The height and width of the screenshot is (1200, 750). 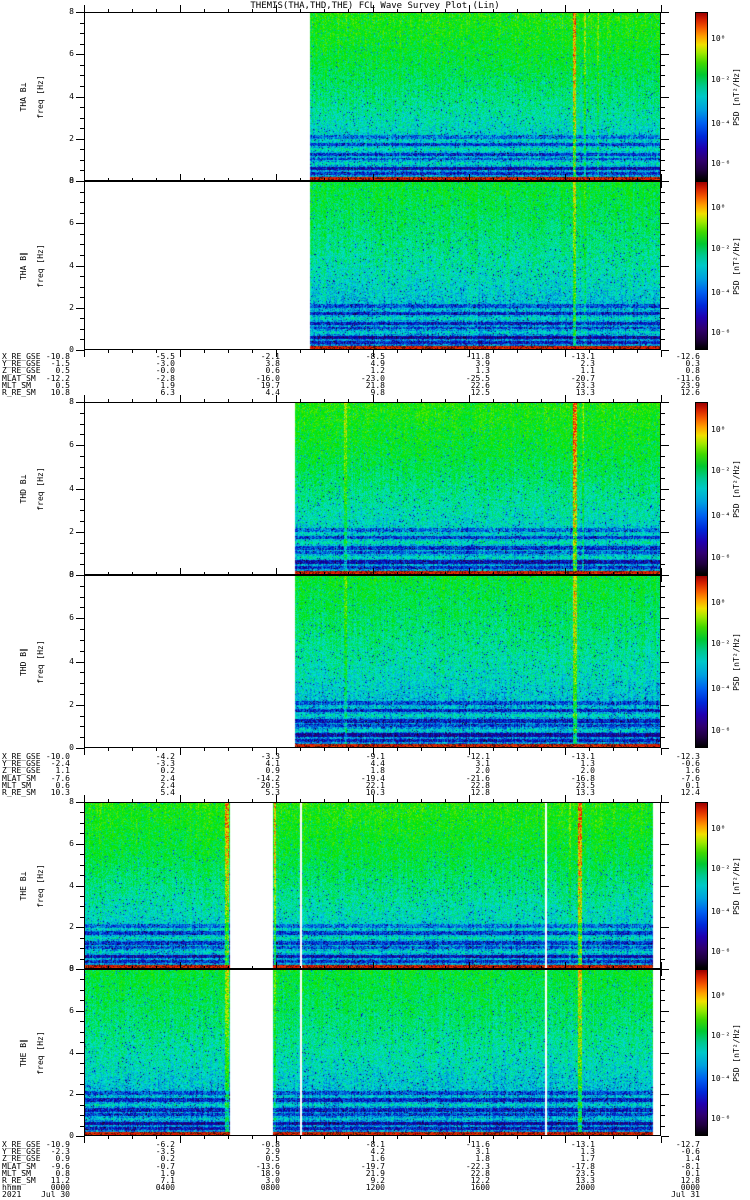 I want to click on ephemeris-value: 12.5, so click(x=480, y=392).